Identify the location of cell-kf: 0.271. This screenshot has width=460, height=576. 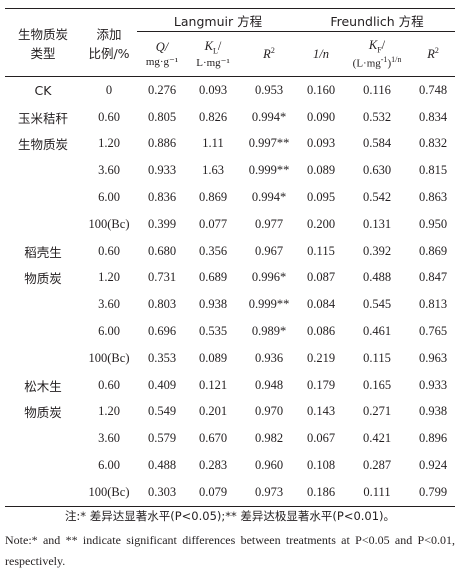
(377, 411).